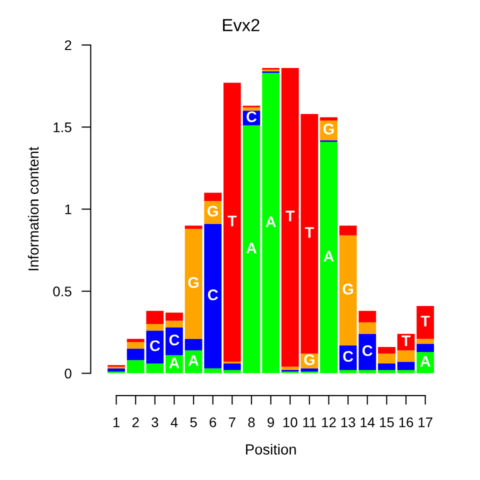  I want to click on y-tick-label: 1.5, so click(63, 127).